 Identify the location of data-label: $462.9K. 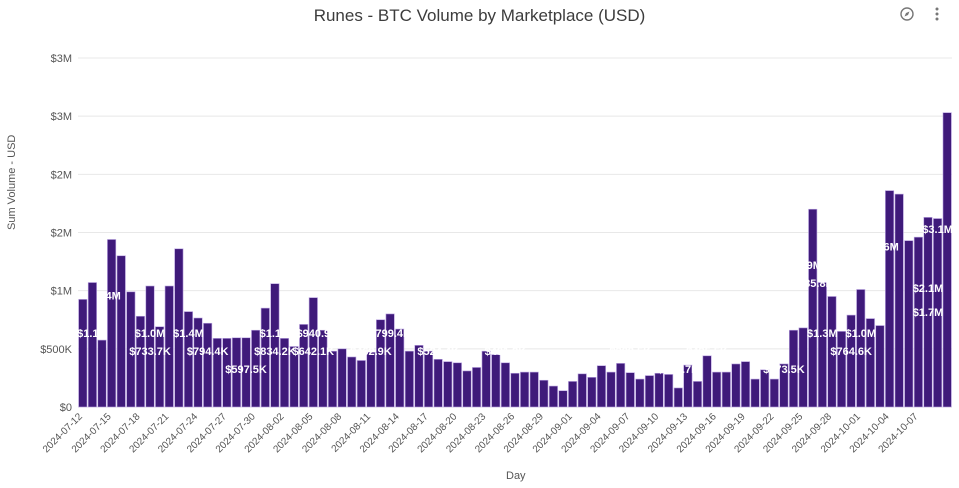
(371, 352).